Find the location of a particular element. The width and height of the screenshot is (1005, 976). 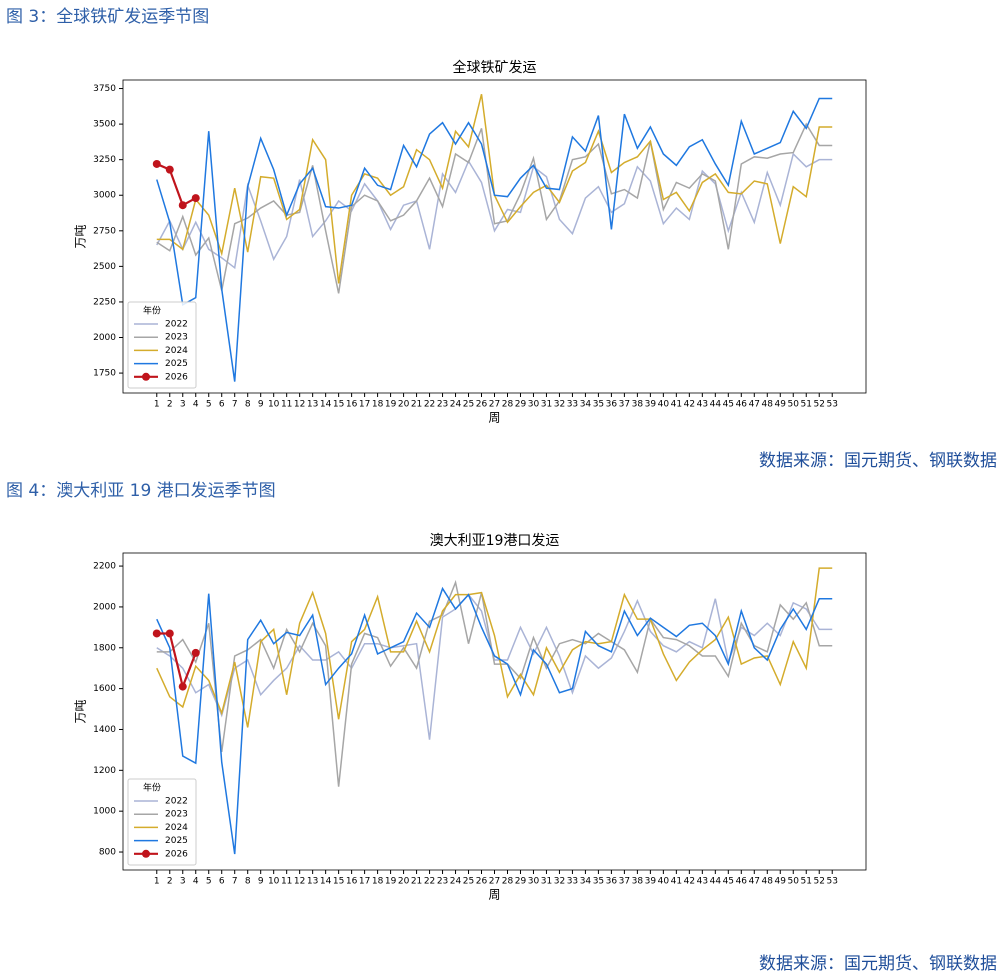

x-tick-label: 29 is located at coordinates (521, 882).